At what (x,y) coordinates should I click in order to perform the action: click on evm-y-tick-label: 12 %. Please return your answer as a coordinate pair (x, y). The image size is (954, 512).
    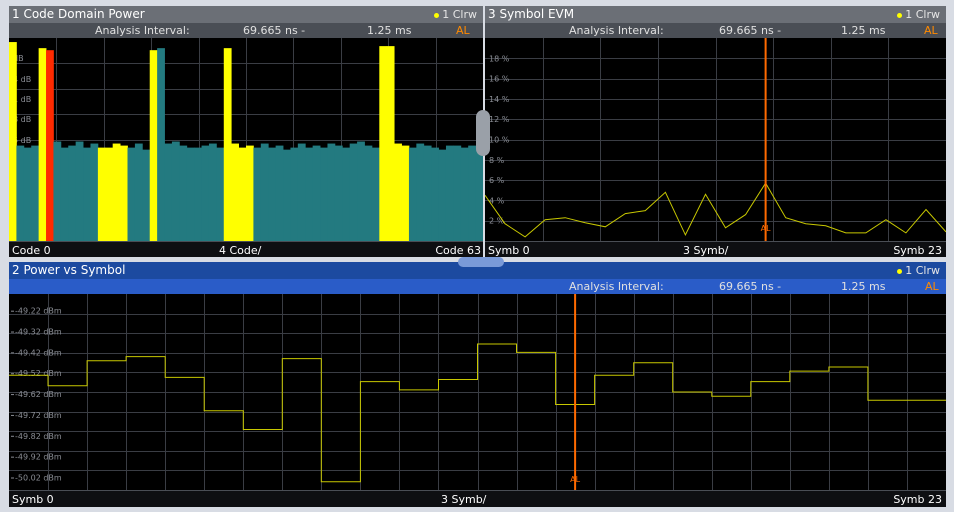
    Looking at the image, I should click on (499, 119).